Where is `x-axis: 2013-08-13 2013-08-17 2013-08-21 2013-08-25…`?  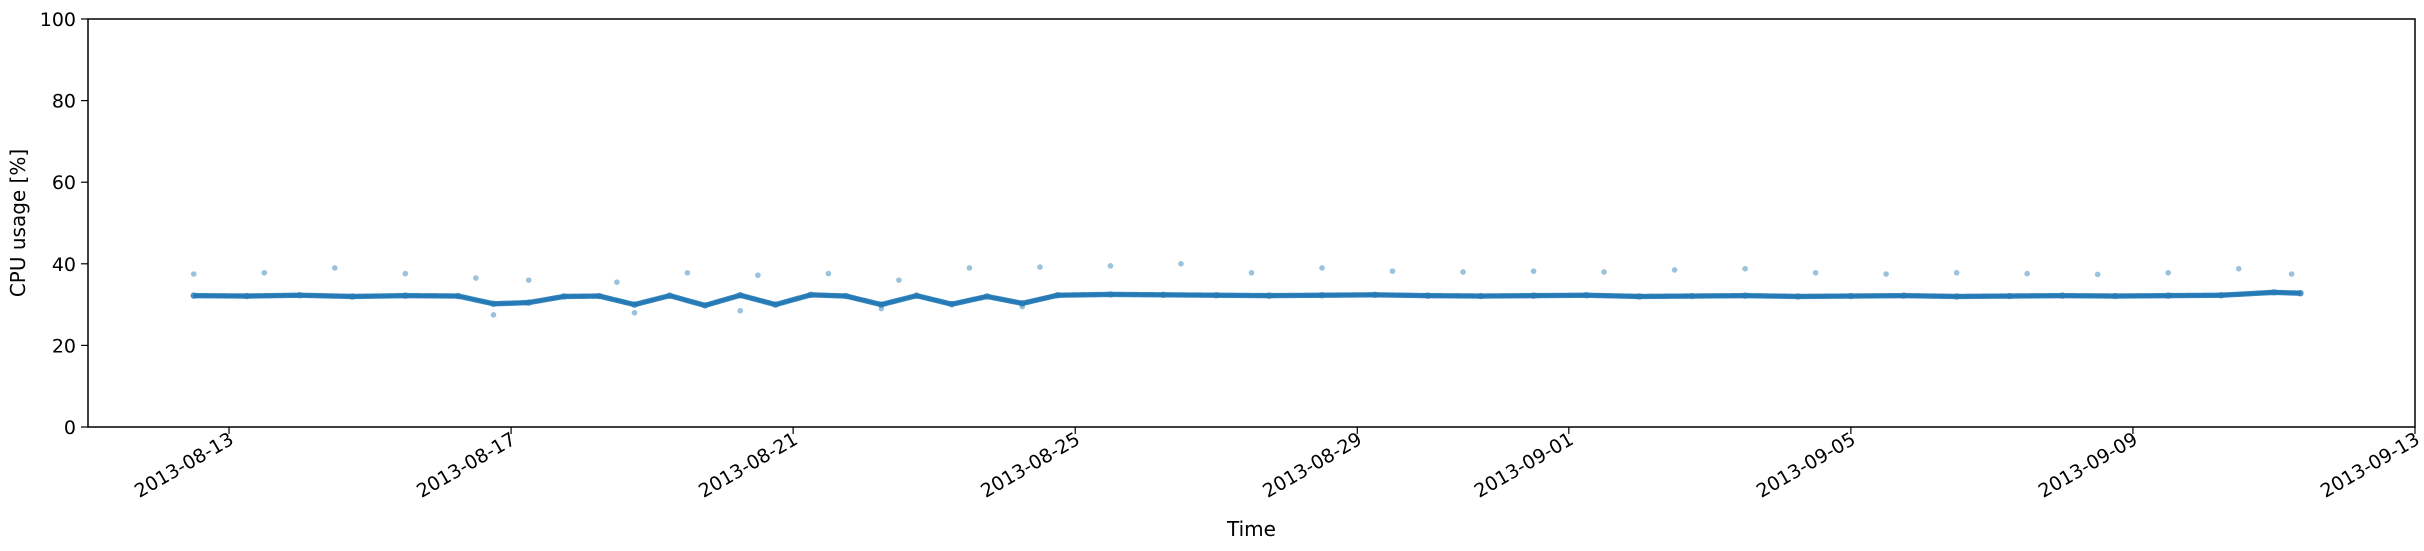 x-axis: 2013-08-13 2013-08-17 2013-08-21 2013-08-25… is located at coordinates (1277, 465).